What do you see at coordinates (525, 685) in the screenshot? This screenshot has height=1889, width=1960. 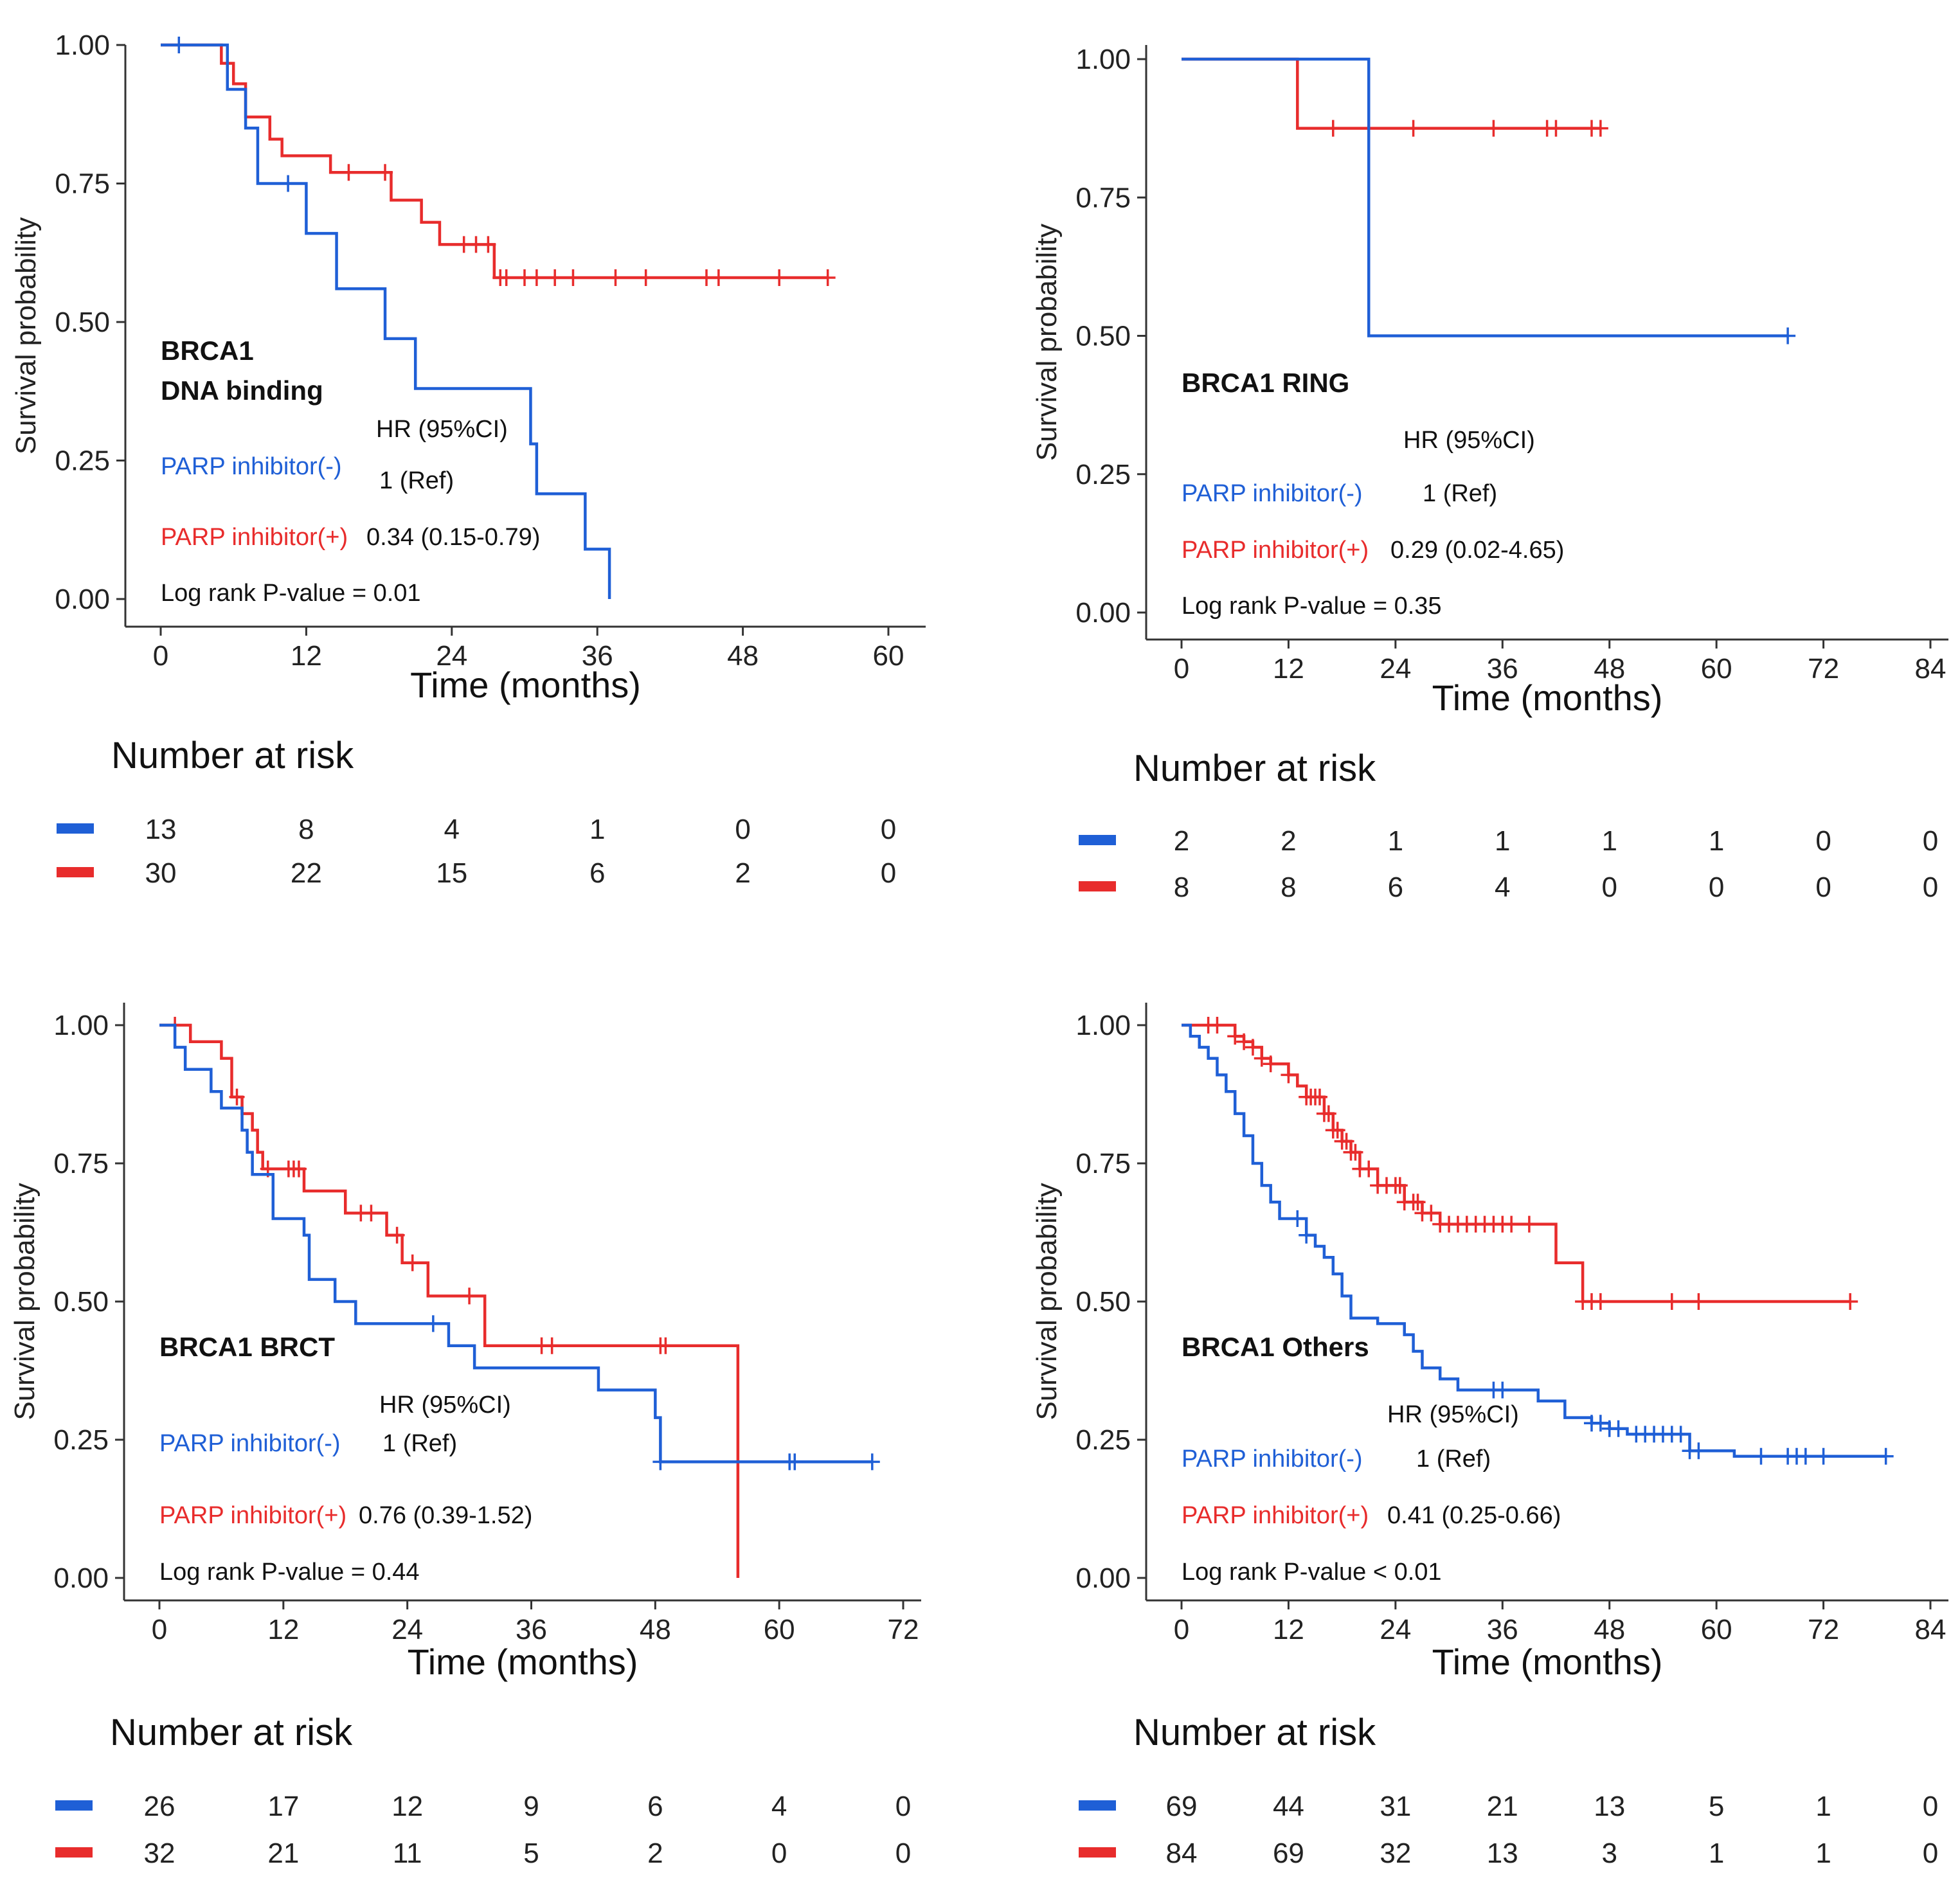 I see `x-axis-title: Time (months)` at bounding box center [525, 685].